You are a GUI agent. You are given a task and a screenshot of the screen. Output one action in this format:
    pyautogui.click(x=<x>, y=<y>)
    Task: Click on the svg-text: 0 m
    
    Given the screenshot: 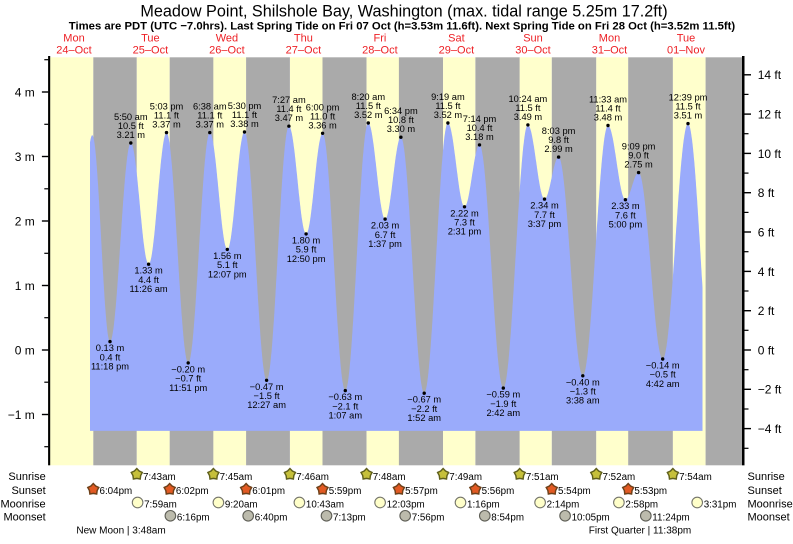 What is the action you would take?
    pyautogui.click(x=25, y=350)
    